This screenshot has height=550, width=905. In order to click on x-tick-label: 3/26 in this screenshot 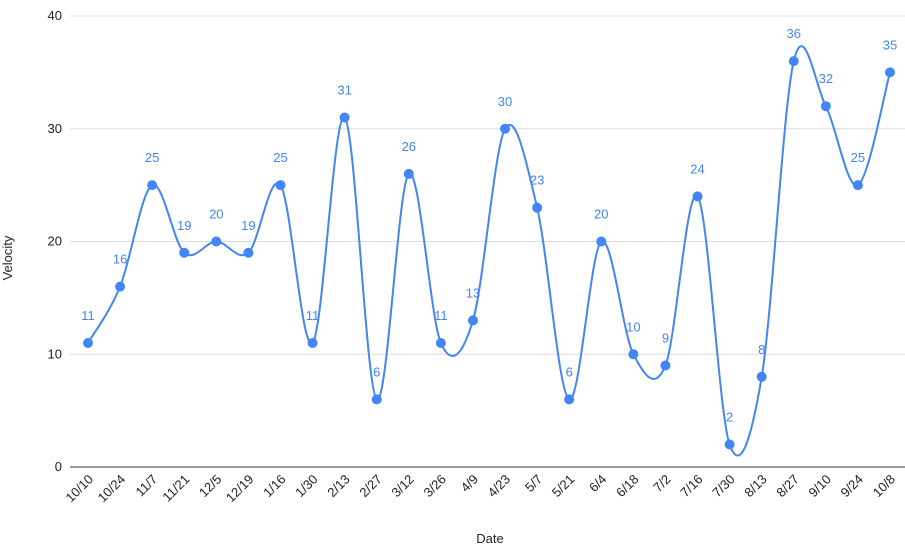, I will do `click(434, 486)`.